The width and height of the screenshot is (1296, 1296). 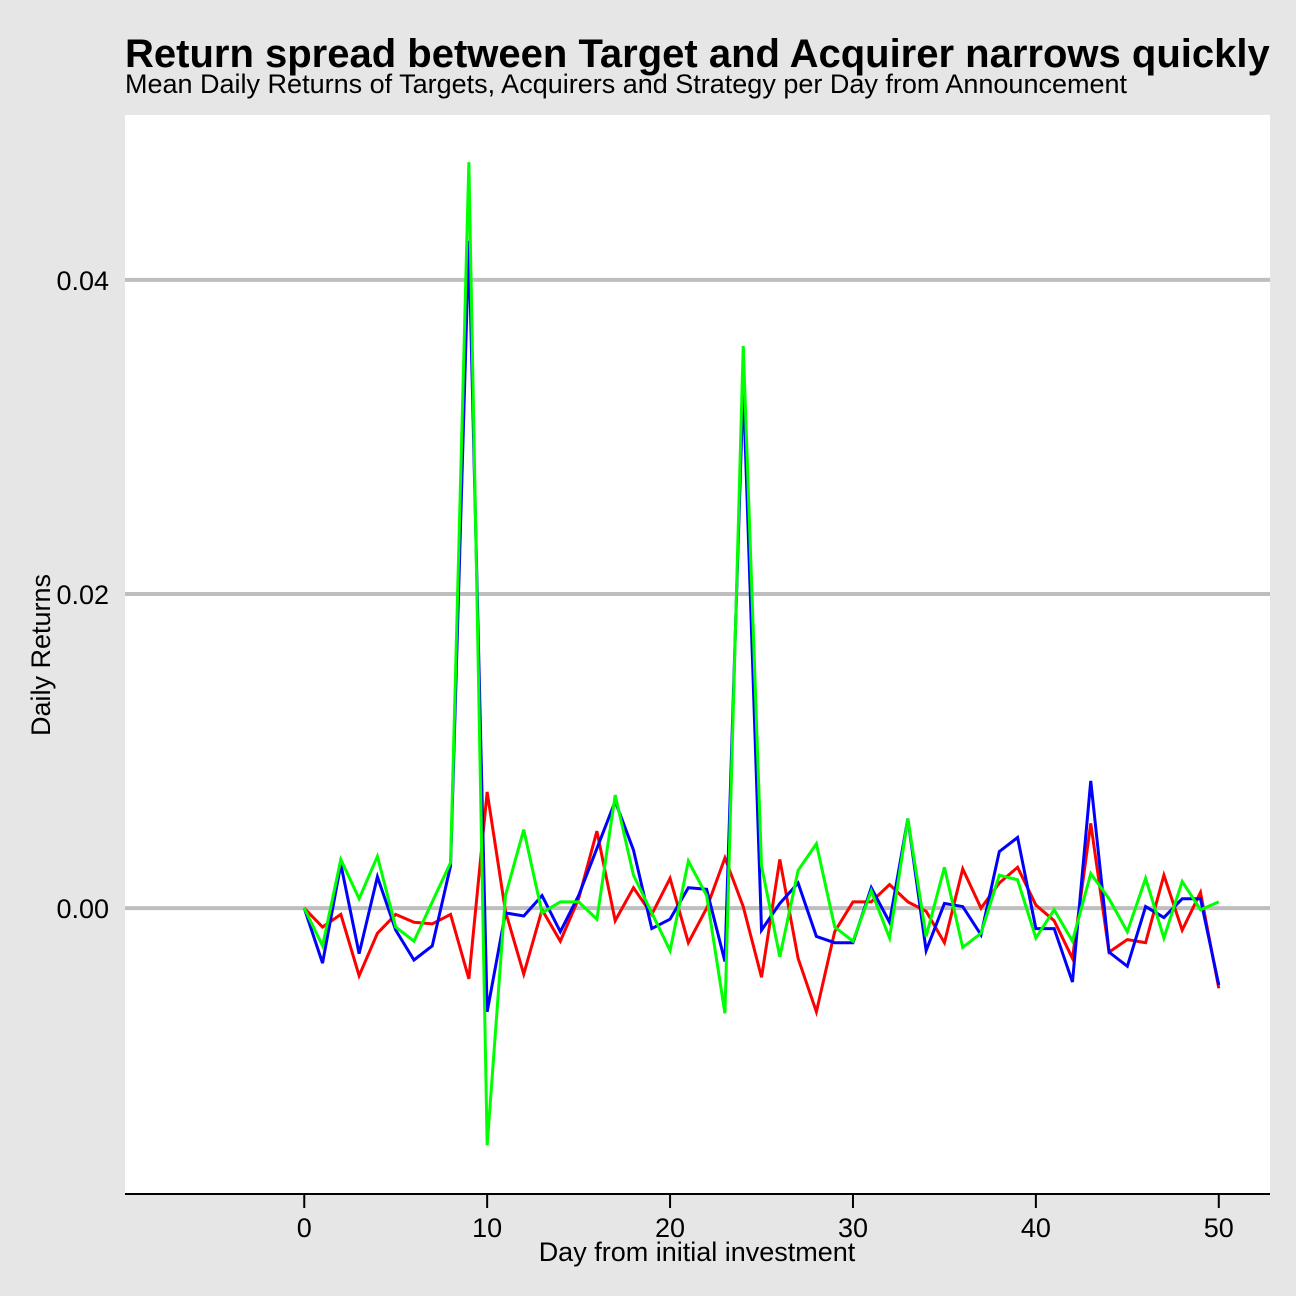 I want to click on x-axis-label: Day from initial investment, so click(x=697, y=1252).